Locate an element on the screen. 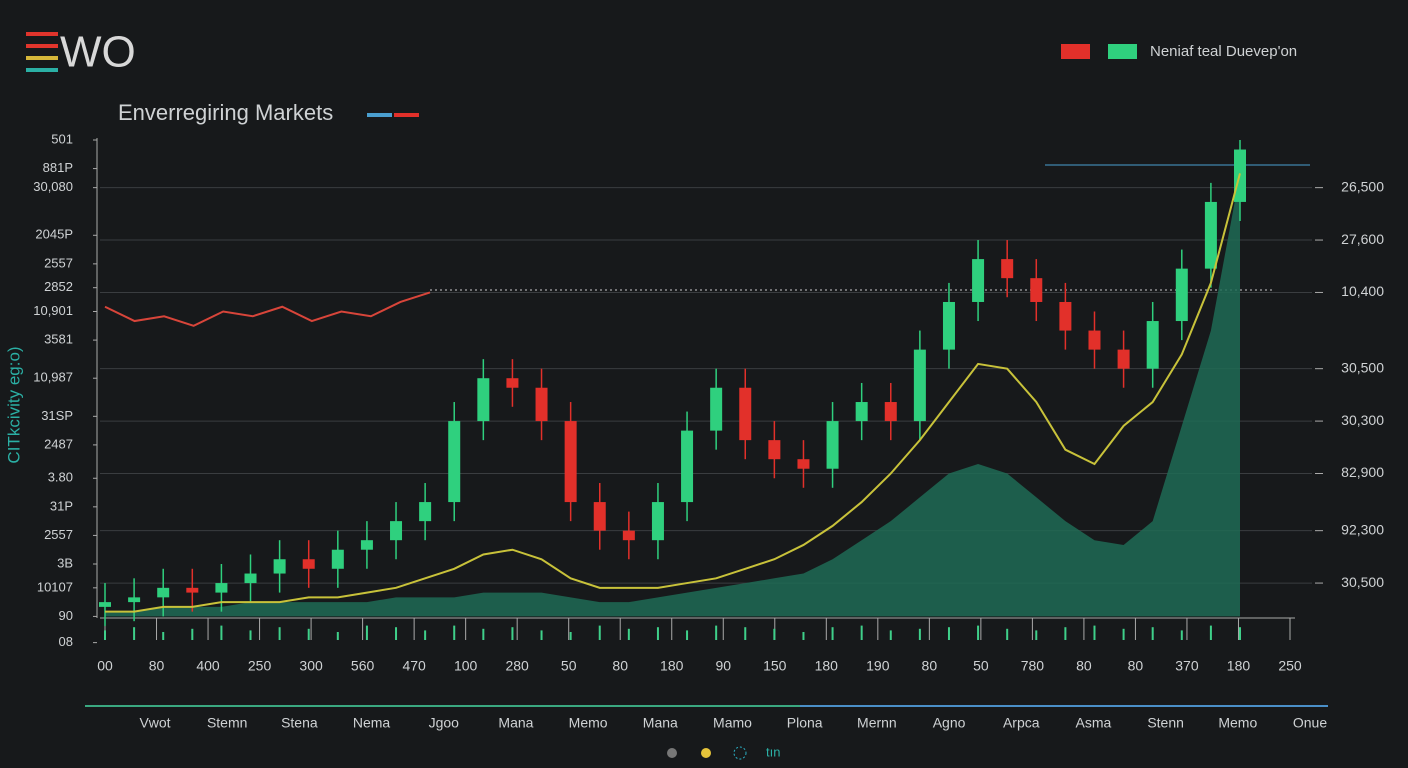 This screenshot has height=768, width=1408. footer-text: tın is located at coordinates (773, 751).